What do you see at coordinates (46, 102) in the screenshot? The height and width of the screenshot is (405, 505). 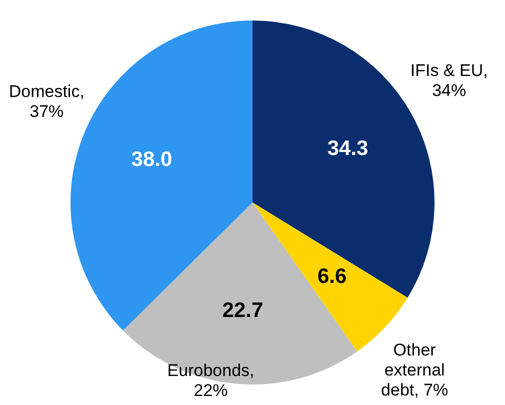 I see `slice-label: Domestic, 37%` at bounding box center [46, 102].